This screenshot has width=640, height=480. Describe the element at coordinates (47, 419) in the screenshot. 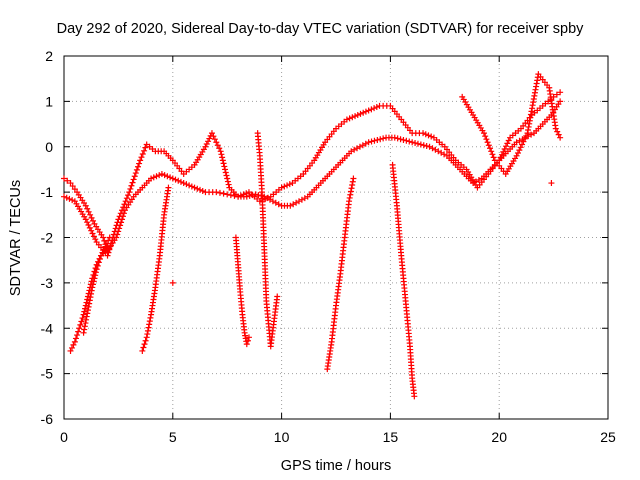

I see `y-tick-label: -6` at that location.